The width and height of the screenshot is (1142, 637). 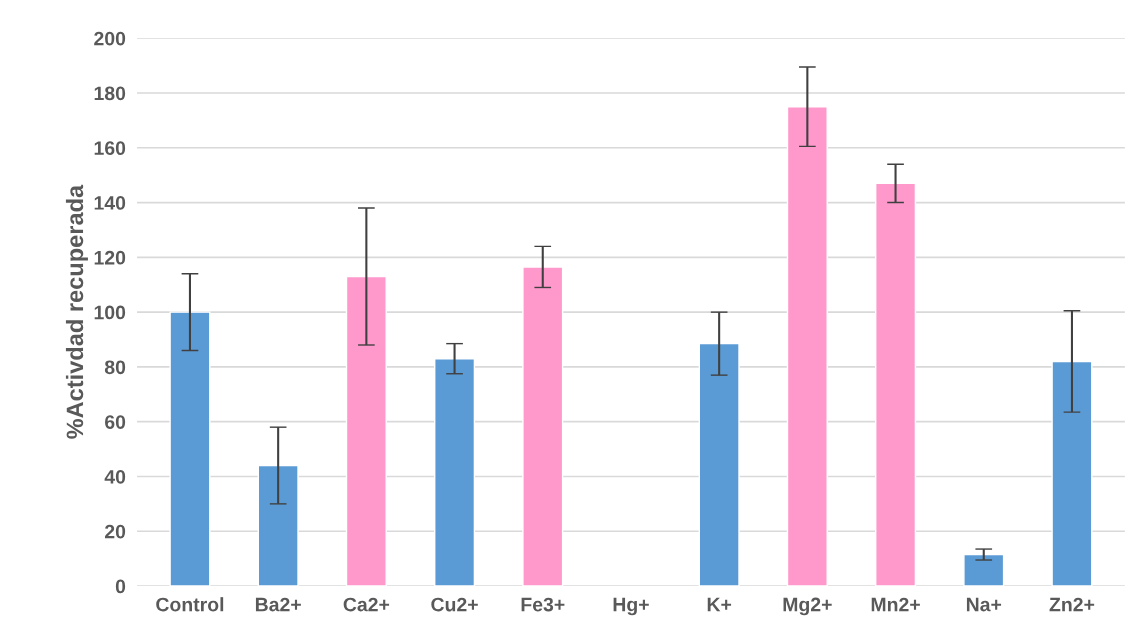 What do you see at coordinates (719, 604) in the screenshot?
I see `x-tick-label: K+` at bounding box center [719, 604].